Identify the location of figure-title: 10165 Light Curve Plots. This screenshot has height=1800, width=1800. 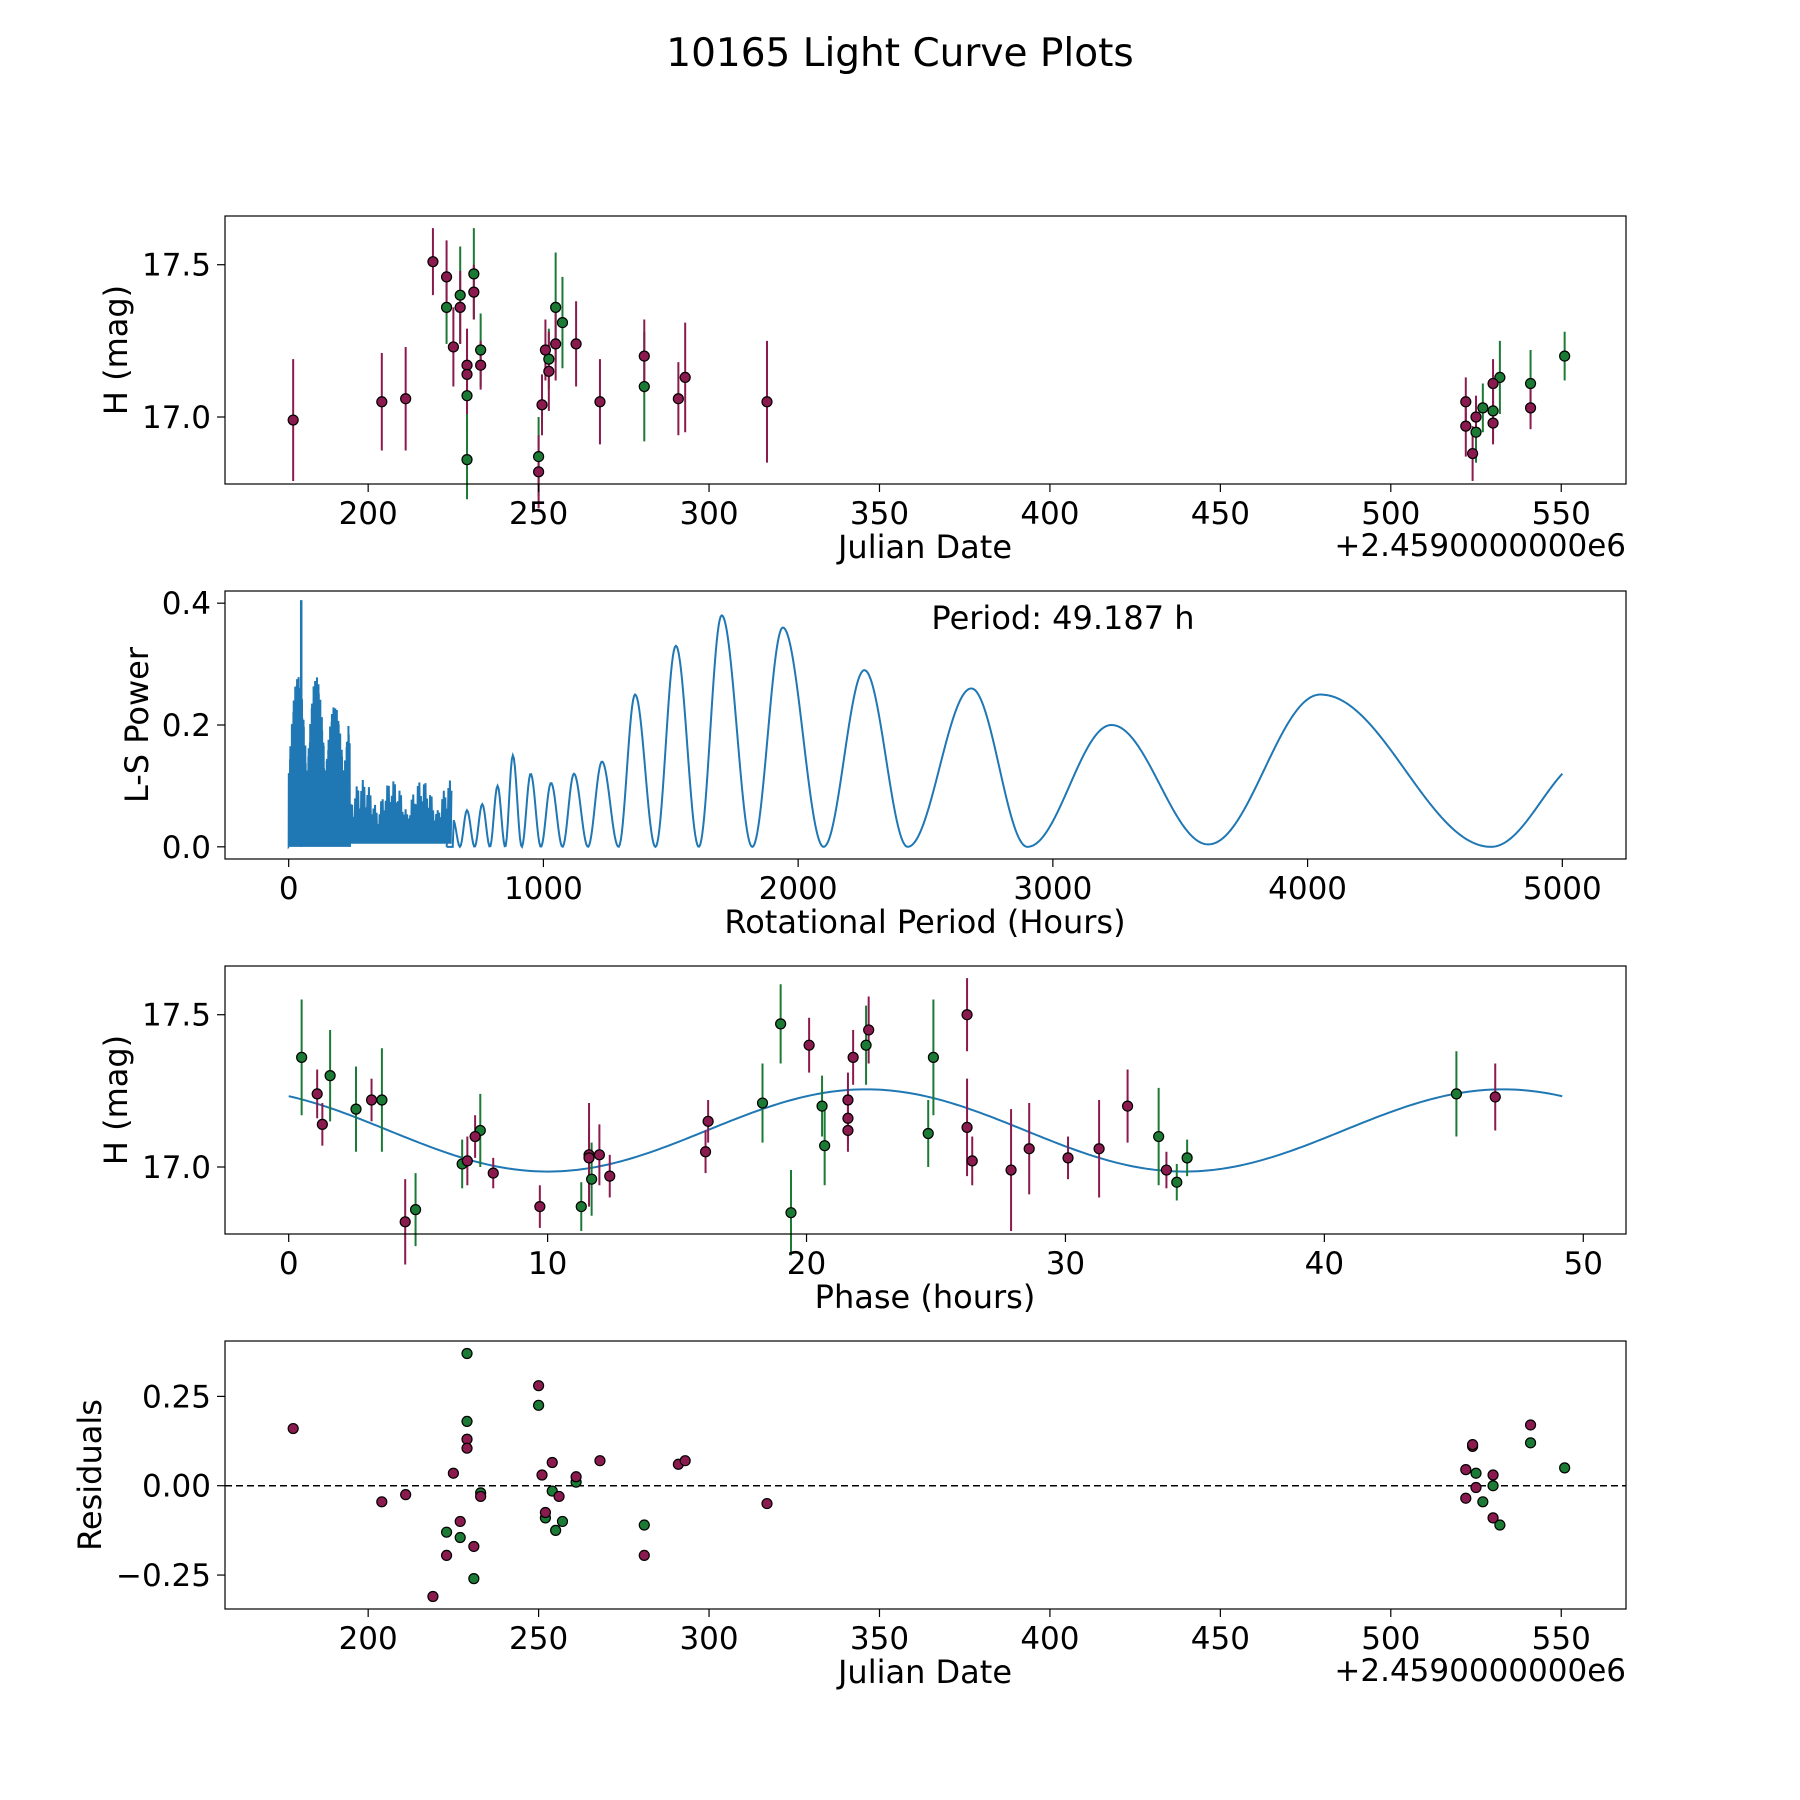
(899, 53).